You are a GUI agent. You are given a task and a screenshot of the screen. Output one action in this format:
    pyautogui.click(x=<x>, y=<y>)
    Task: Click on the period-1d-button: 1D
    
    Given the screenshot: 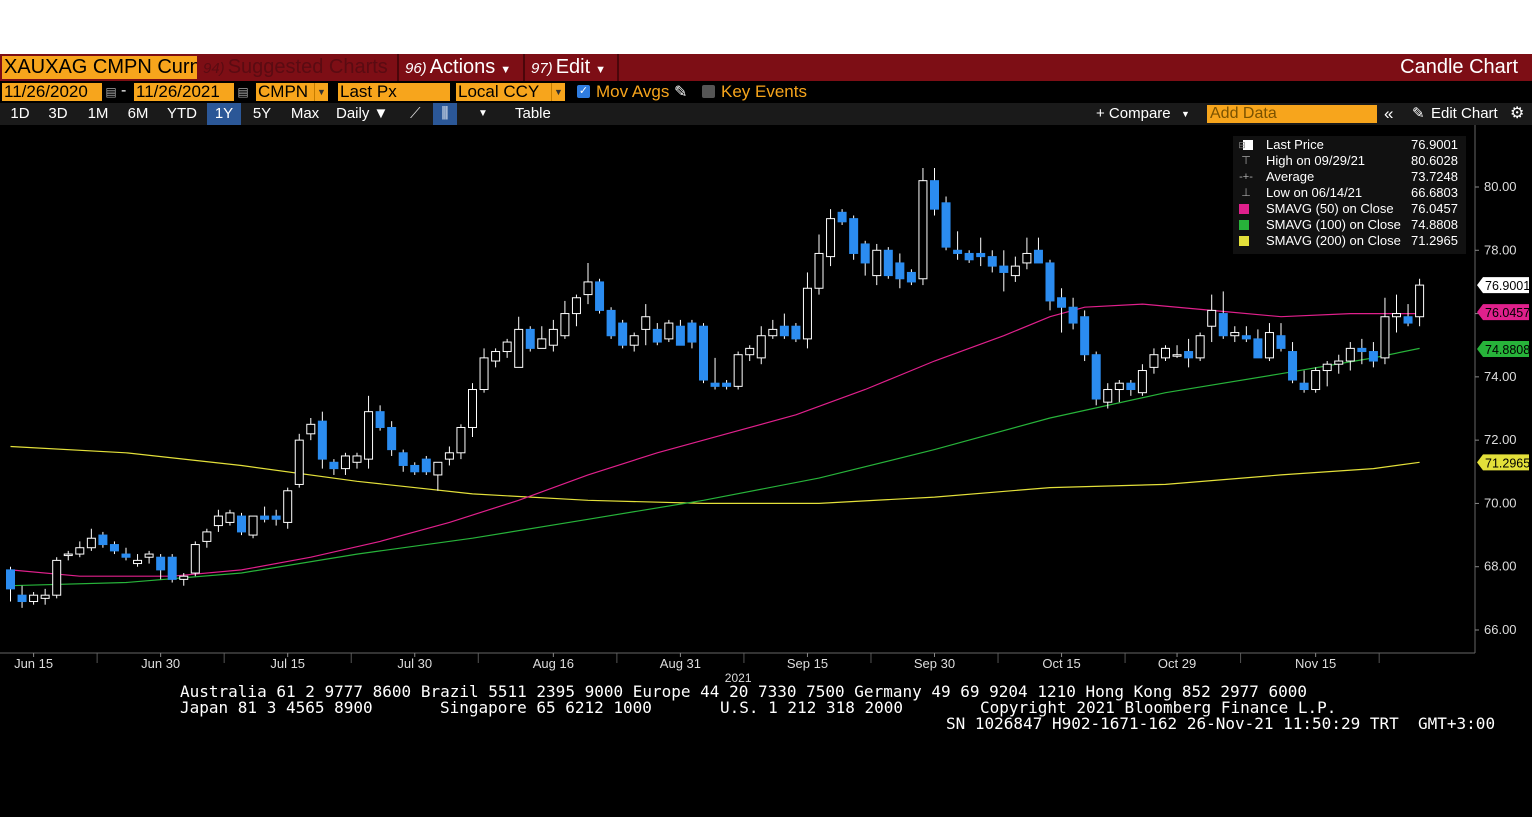 What is the action you would take?
    pyautogui.click(x=20, y=113)
    